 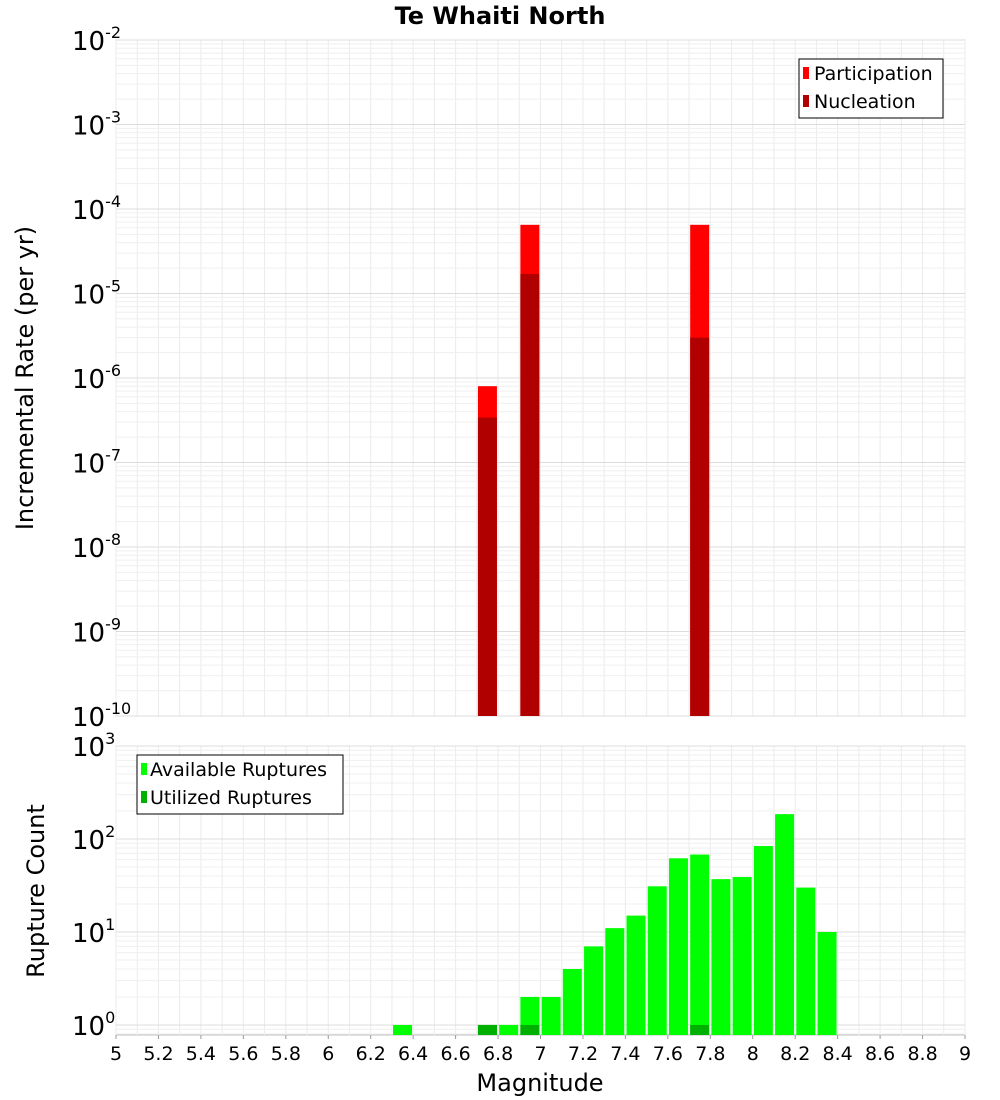 What do you see at coordinates (113, 117) in the screenshot?
I see `top-y-tick-exp: -3` at bounding box center [113, 117].